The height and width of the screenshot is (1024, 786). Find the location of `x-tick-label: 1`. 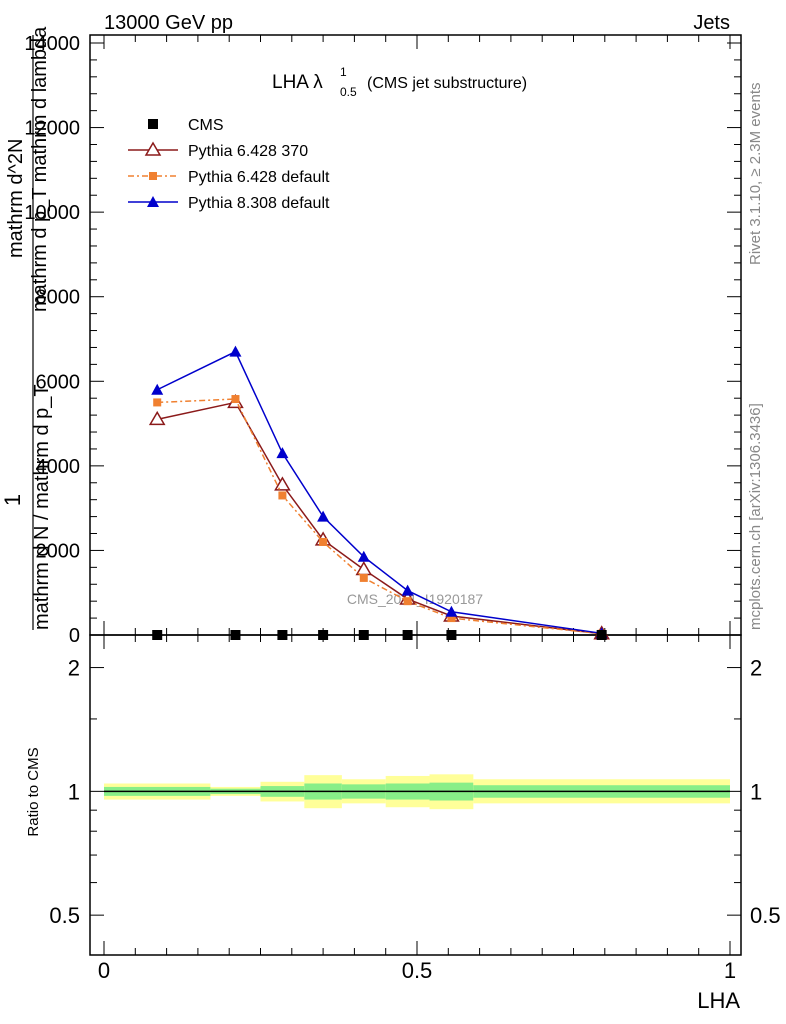

x-tick-label: 1 is located at coordinates (730, 970).